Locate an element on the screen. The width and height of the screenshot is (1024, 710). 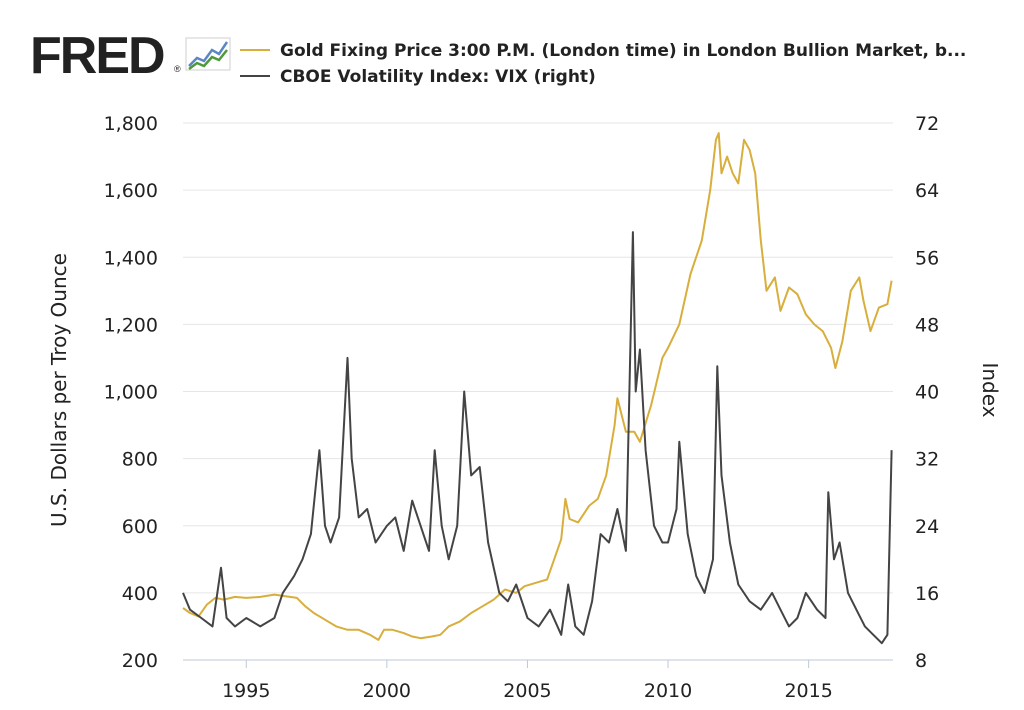
y-left-tick-label: 1,400 is located at coordinates (131, 258).